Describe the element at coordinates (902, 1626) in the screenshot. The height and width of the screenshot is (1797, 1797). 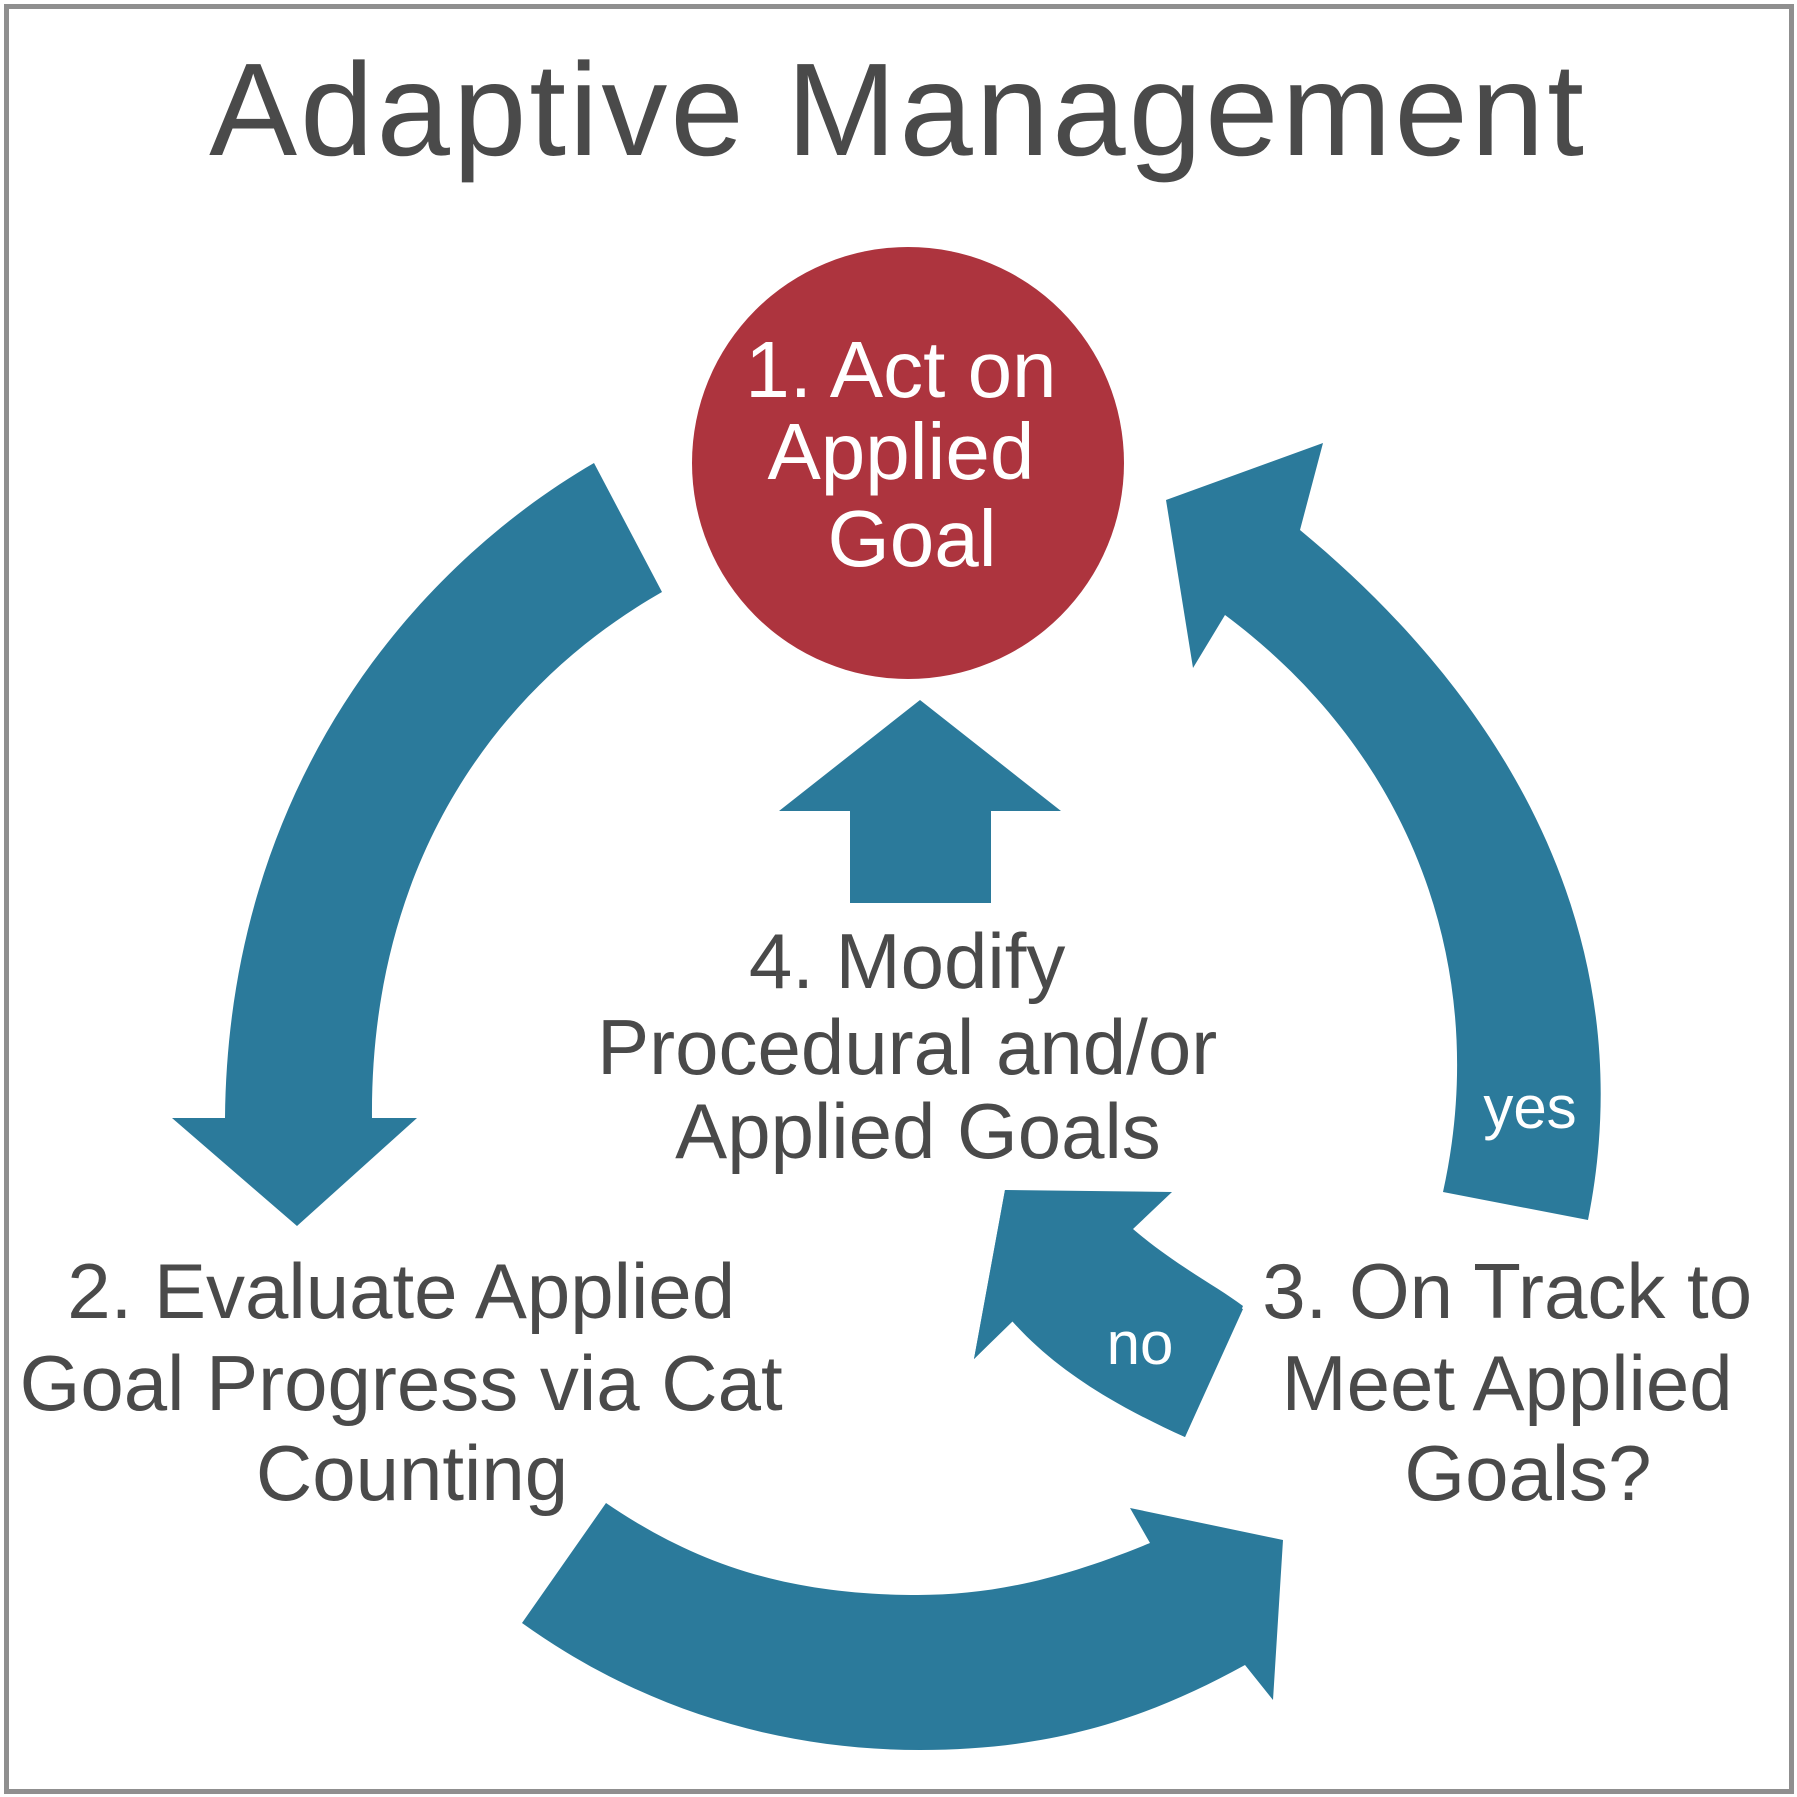
I see `arrow-evaluate-to-ontrack` at that location.